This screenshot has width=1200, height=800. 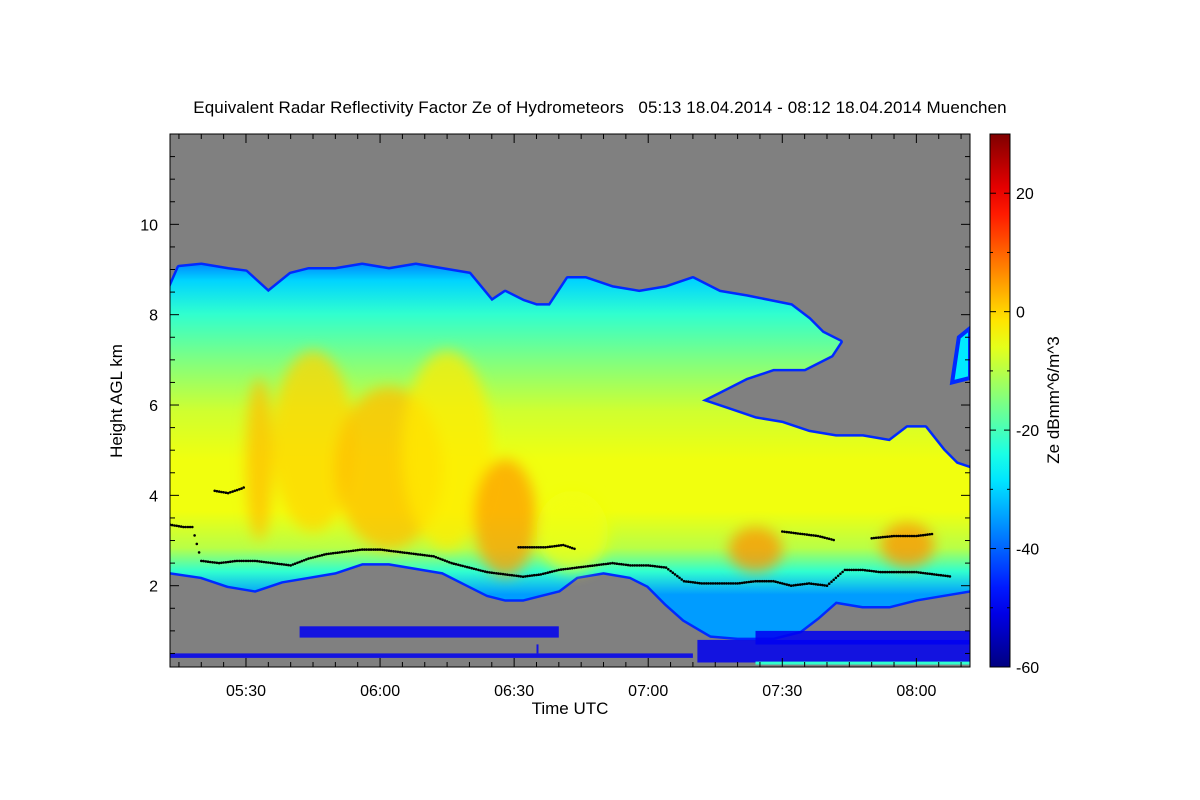 What do you see at coordinates (243, 487) in the screenshot?
I see `ml-fragment-0-dot` at bounding box center [243, 487].